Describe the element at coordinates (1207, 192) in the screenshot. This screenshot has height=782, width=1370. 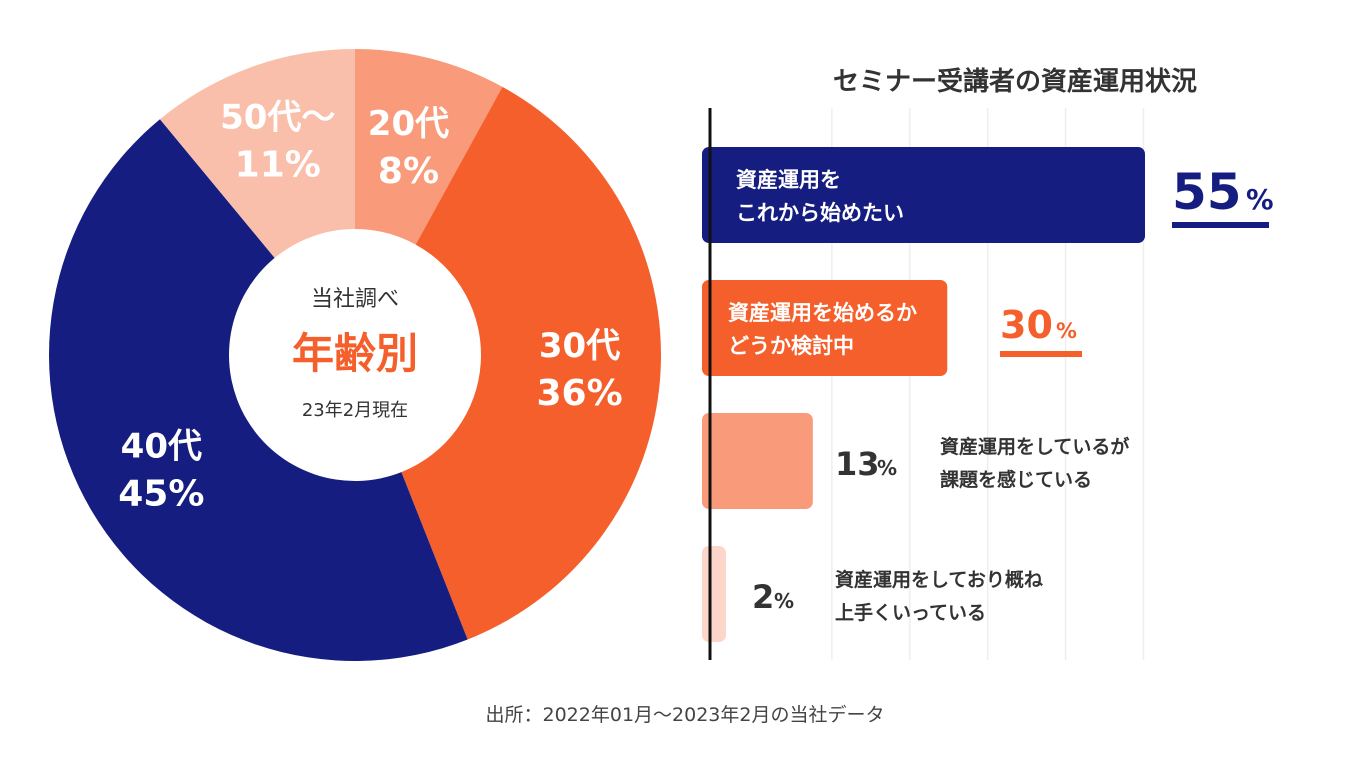
I see `bar-value-1: 55` at that location.